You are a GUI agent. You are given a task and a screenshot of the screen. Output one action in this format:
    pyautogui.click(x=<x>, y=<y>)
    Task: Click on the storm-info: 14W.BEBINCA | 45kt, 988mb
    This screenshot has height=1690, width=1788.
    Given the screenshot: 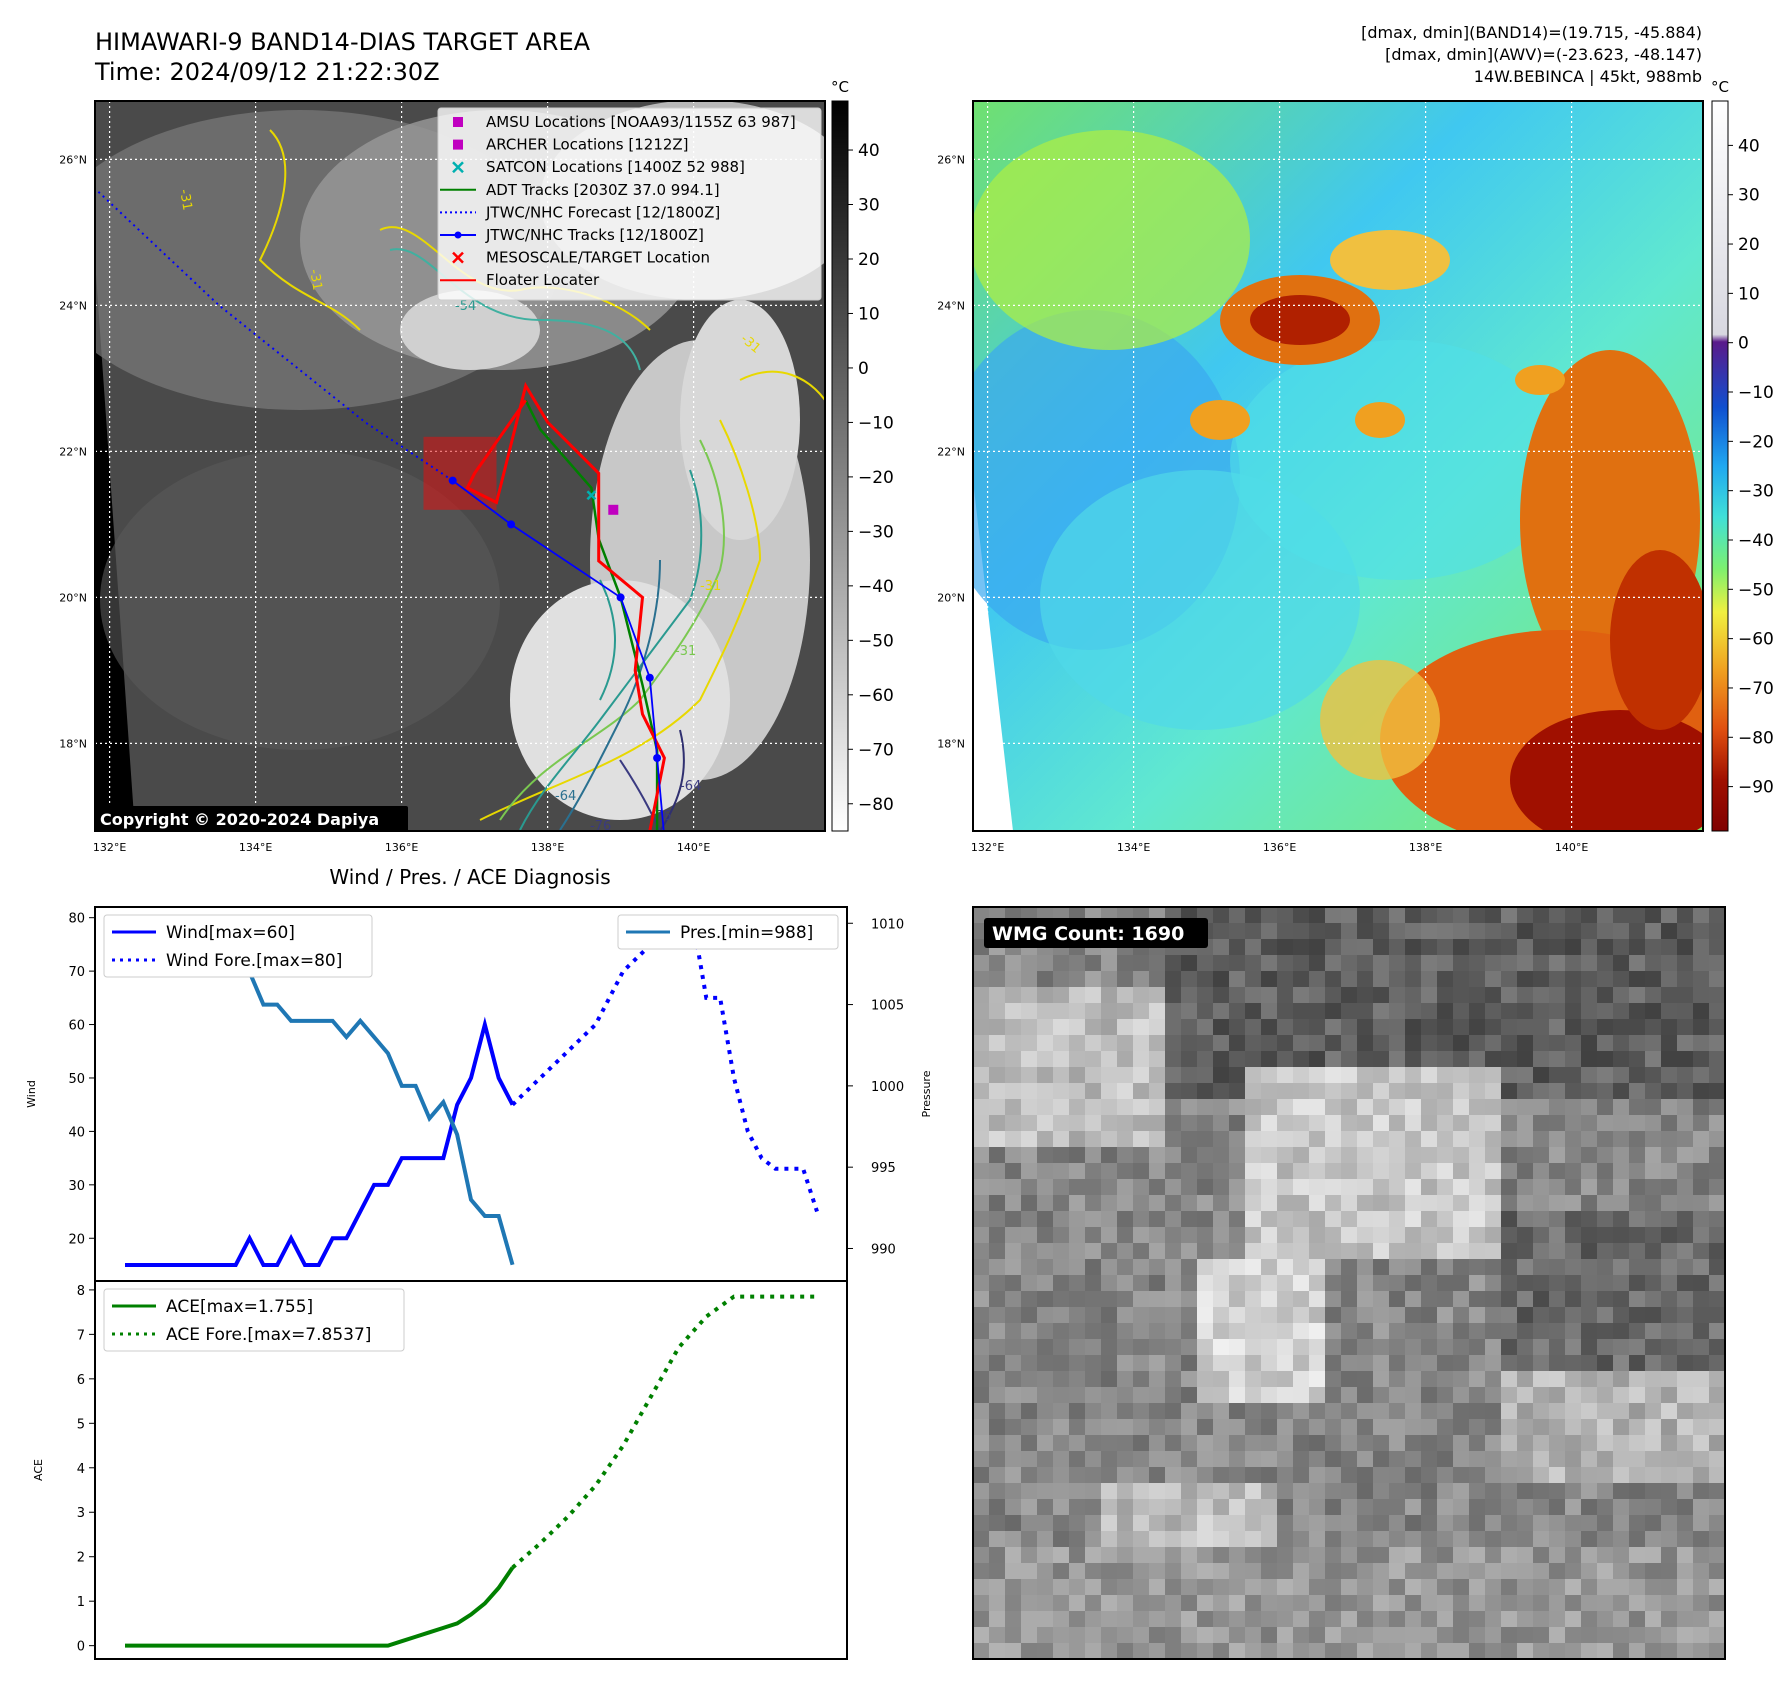 What is the action you would take?
    pyautogui.click(x=1588, y=76)
    